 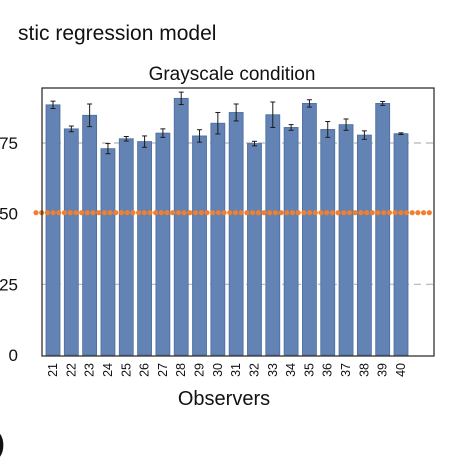 What do you see at coordinates (200, 370) in the screenshot?
I see `x-tick-label: 29` at bounding box center [200, 370].